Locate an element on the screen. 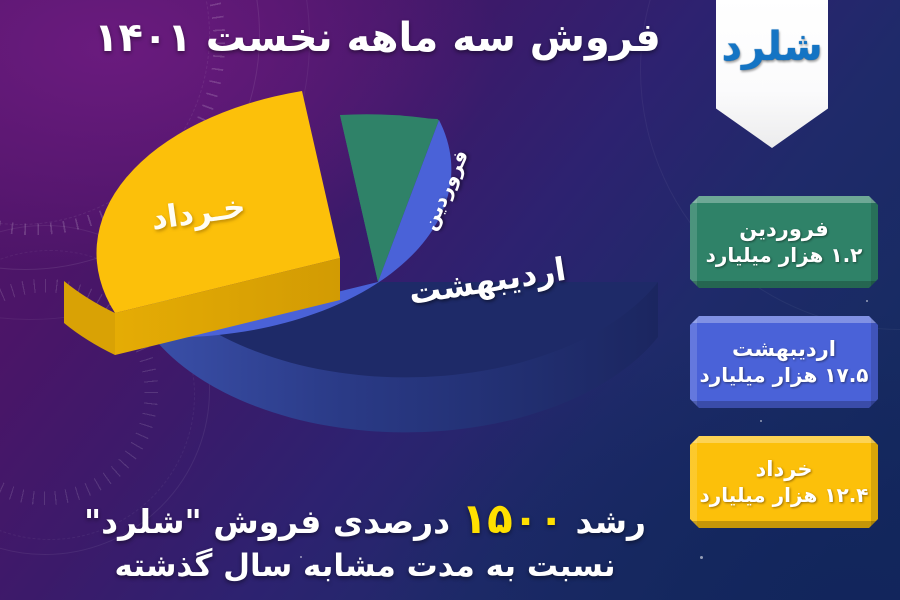 The width and height of the screenshot is (900, 600). legend-month-label: اردیبهشت is located at coordinates (784, 349).